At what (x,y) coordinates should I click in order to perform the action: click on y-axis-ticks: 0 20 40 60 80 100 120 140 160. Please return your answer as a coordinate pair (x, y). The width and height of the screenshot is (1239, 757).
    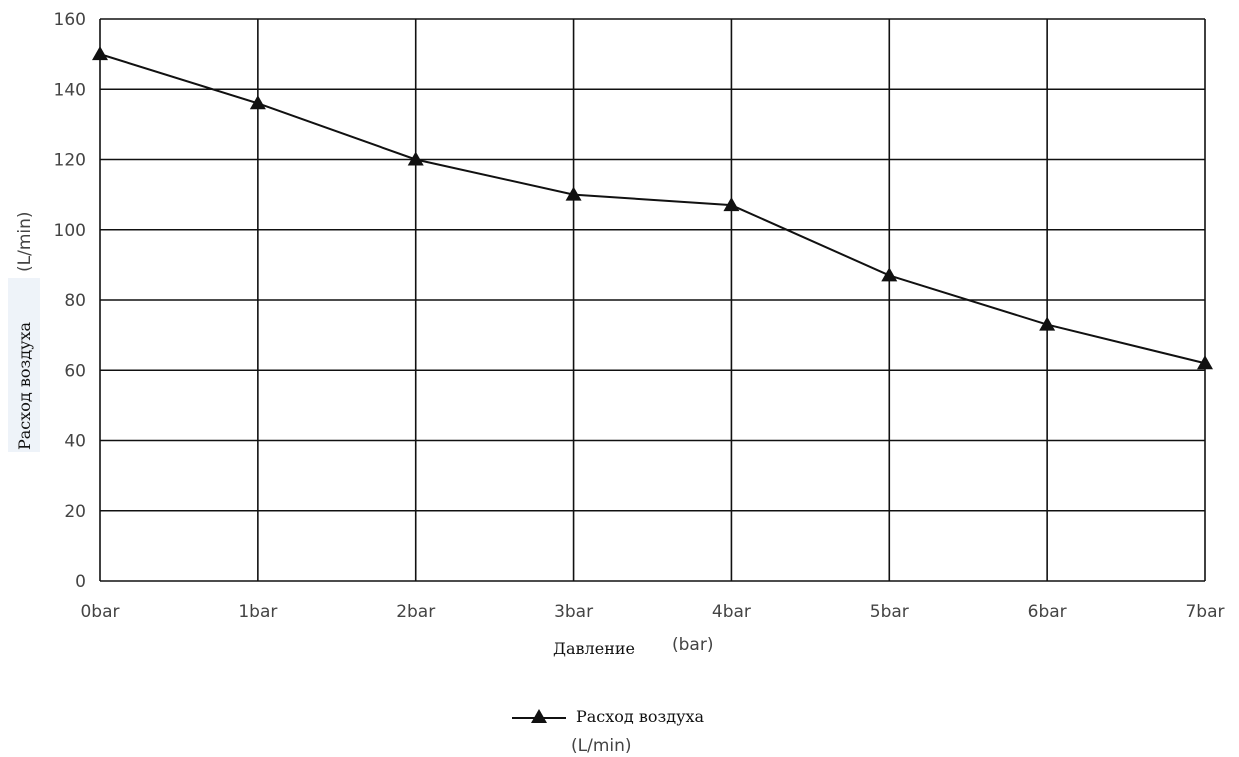
    Looking at the image, I should click on (70, 301).